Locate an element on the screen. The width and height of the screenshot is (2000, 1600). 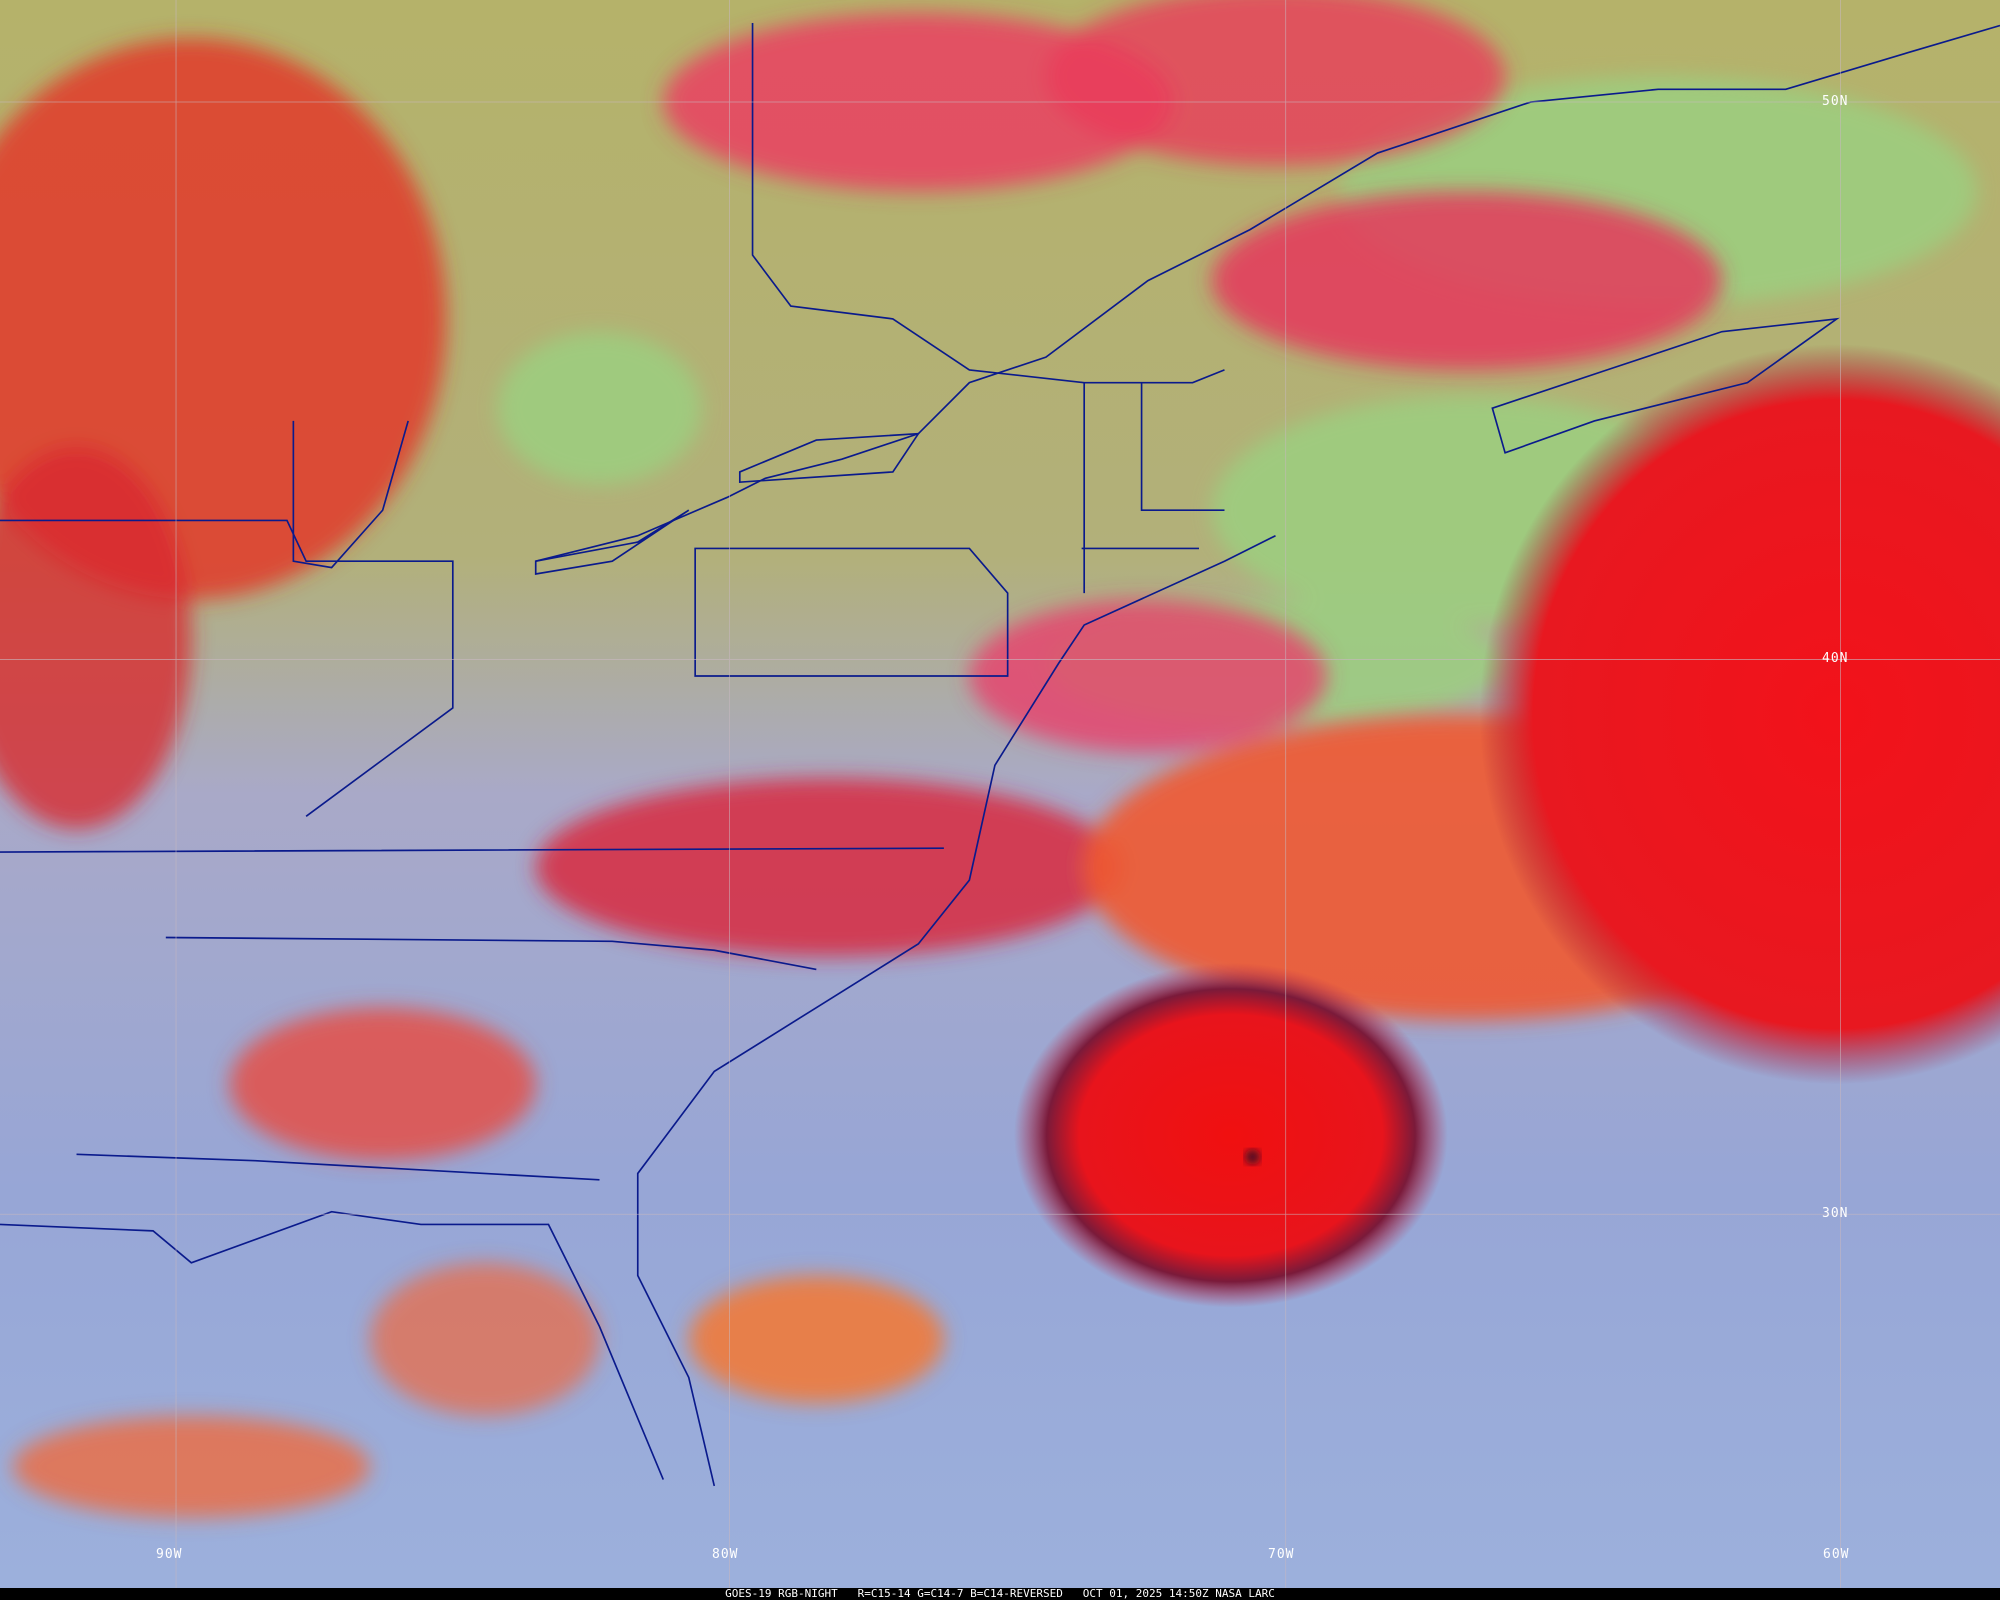
caption-datetime: OCT 01, 2025 14:50Z is located at coordinates (1145, 1593).